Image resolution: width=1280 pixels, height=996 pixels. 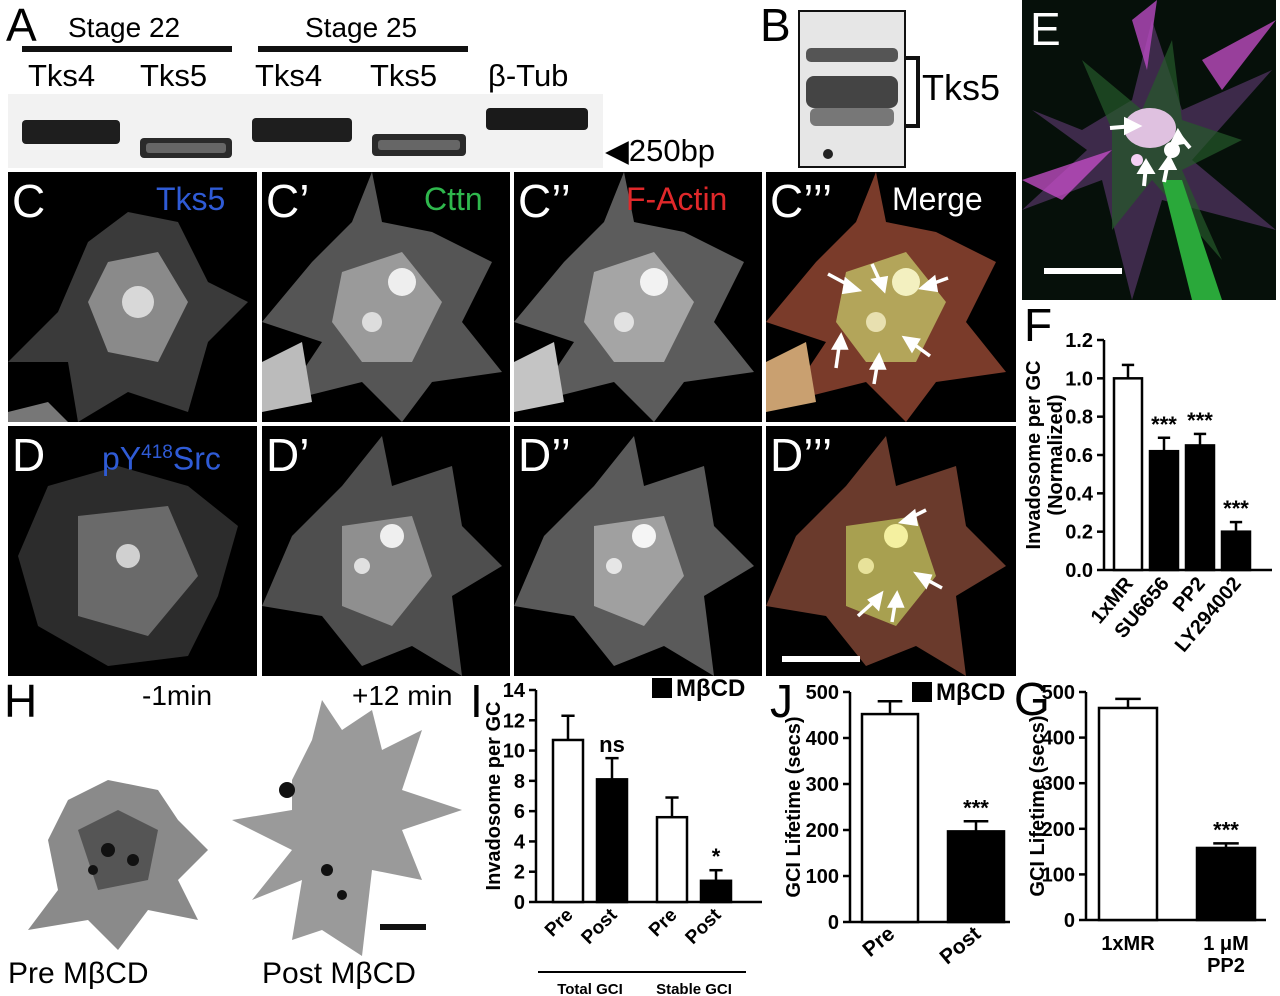 I want to click on panel-letter-h: H, so click(x=21, y=701).